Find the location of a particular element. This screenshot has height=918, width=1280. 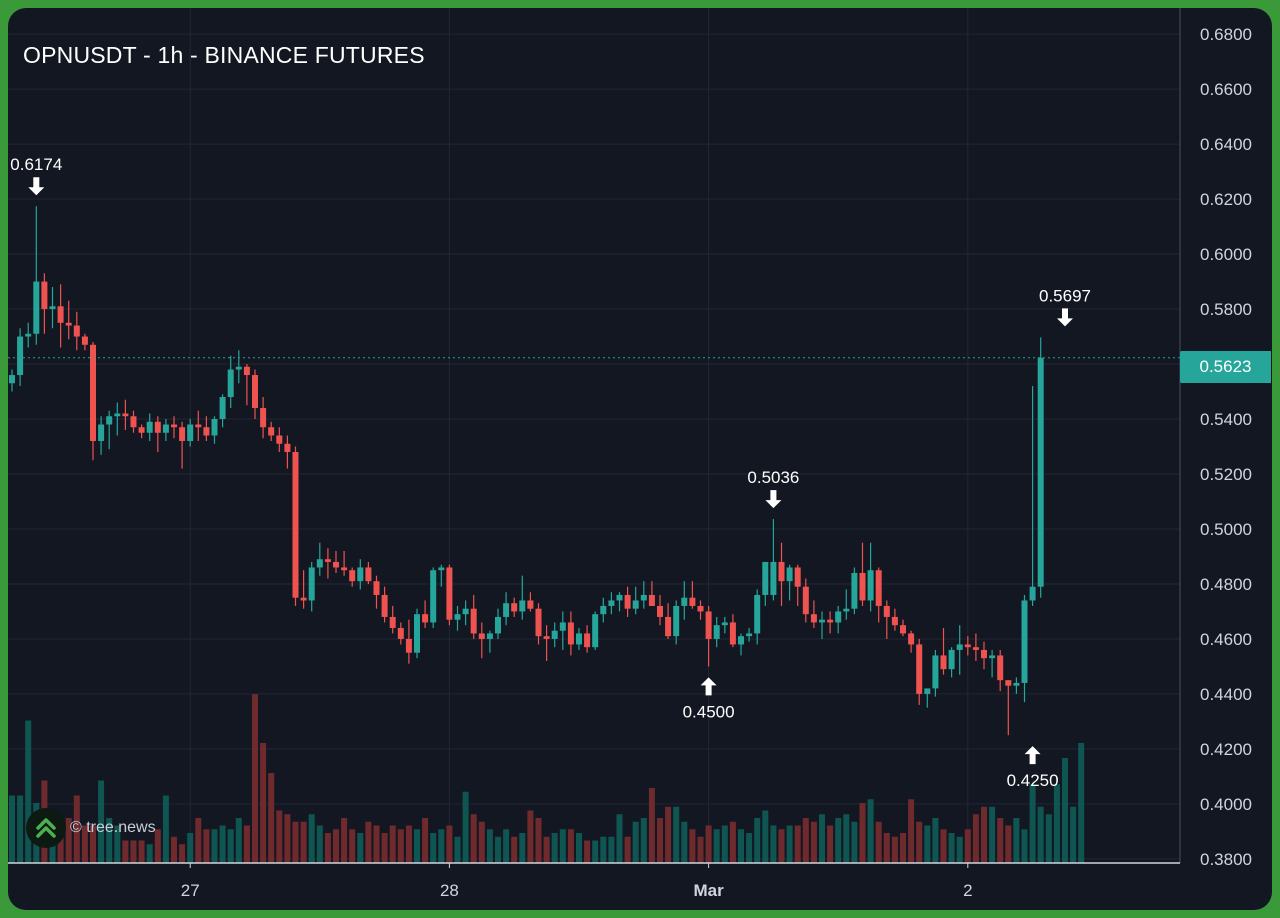

watermark: © tree.news is located at coordinates (91, 828).